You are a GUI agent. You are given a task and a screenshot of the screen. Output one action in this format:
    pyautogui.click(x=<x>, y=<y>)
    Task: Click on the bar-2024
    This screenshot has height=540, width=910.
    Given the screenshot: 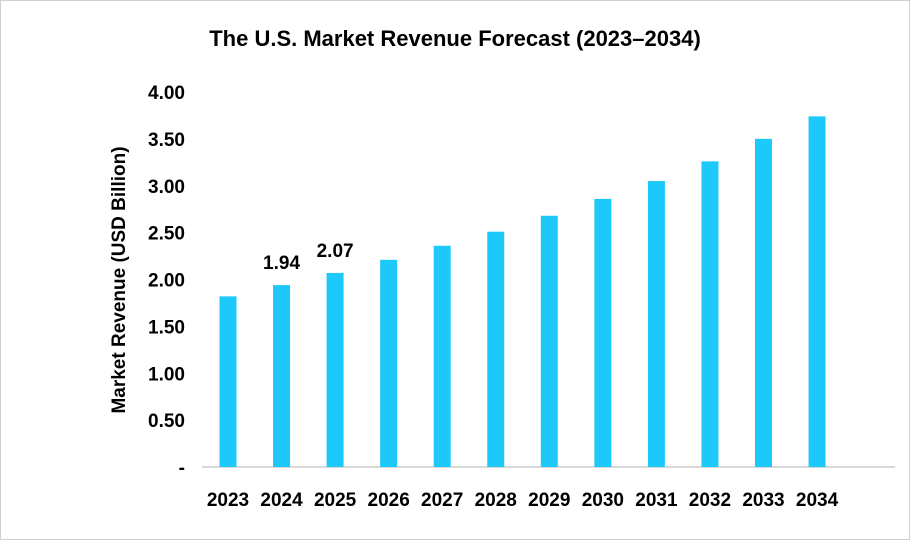 What is the action you would take?
    pyautogui.click(x=282, y=376)
    